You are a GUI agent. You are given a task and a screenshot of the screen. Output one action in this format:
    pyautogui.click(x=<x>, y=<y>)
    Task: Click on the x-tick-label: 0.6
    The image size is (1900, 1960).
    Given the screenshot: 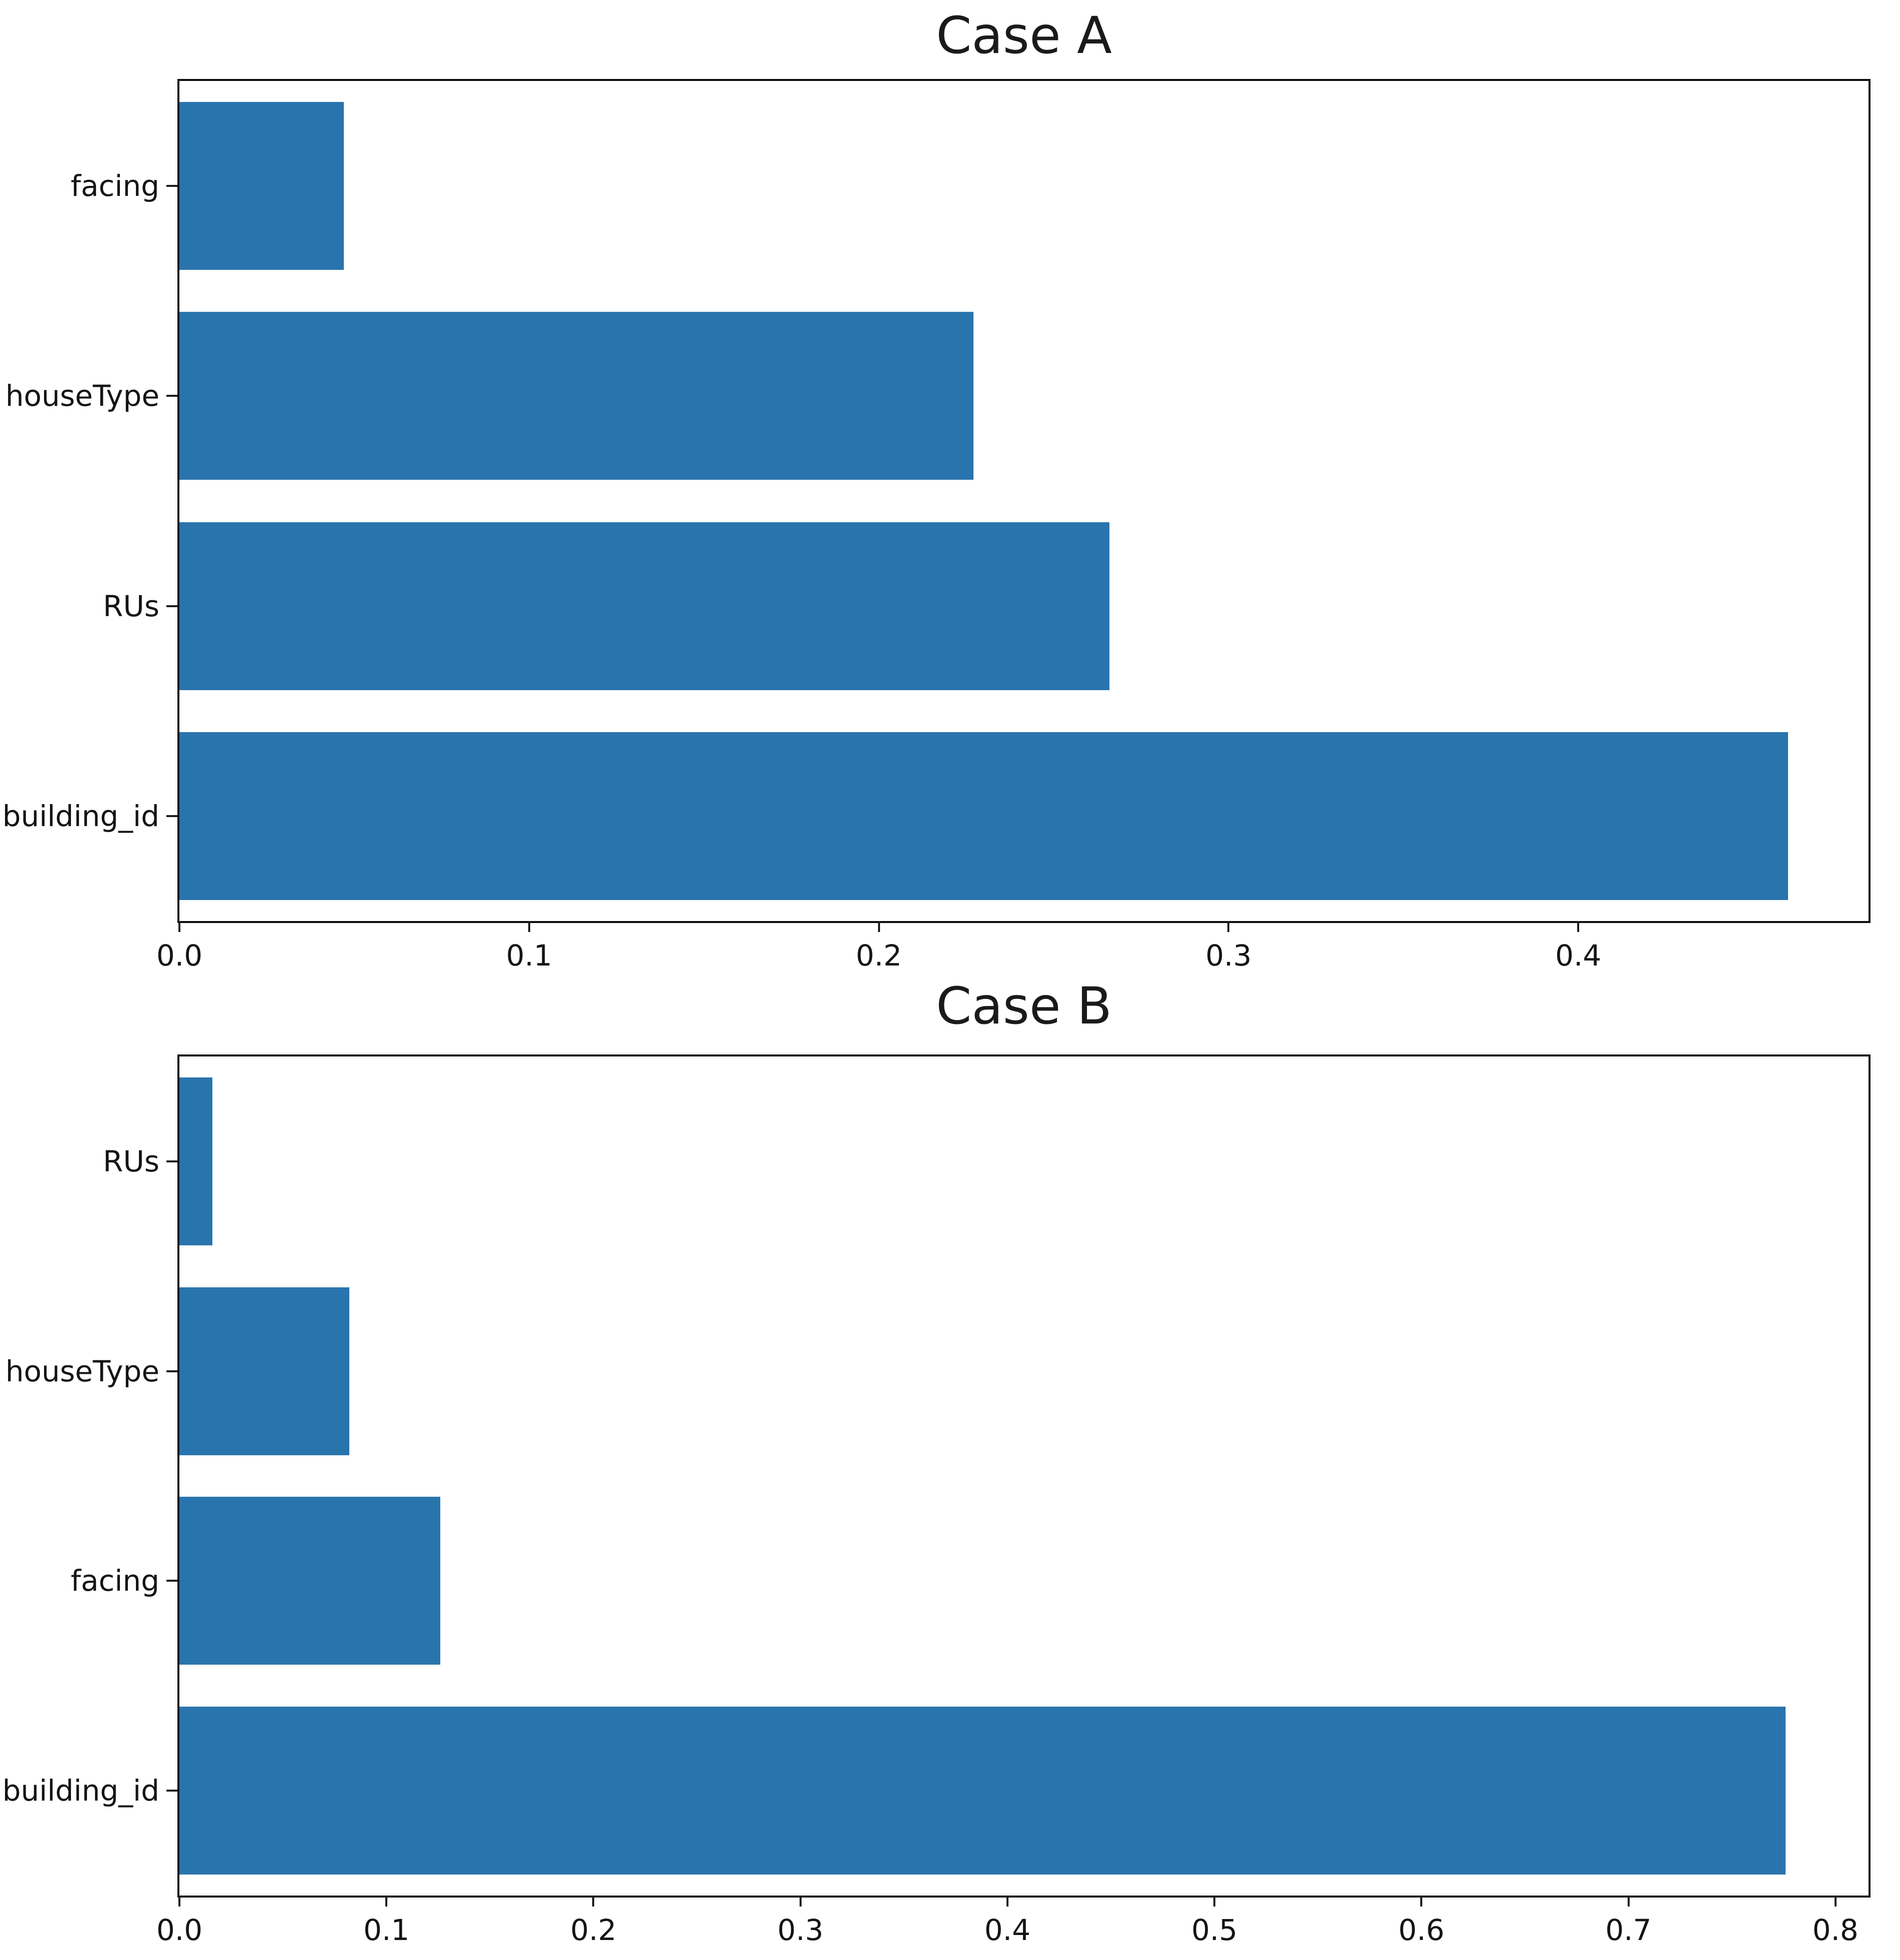 What is the action you would take?
    pyautogui.click(x=1421, y=1930)
    